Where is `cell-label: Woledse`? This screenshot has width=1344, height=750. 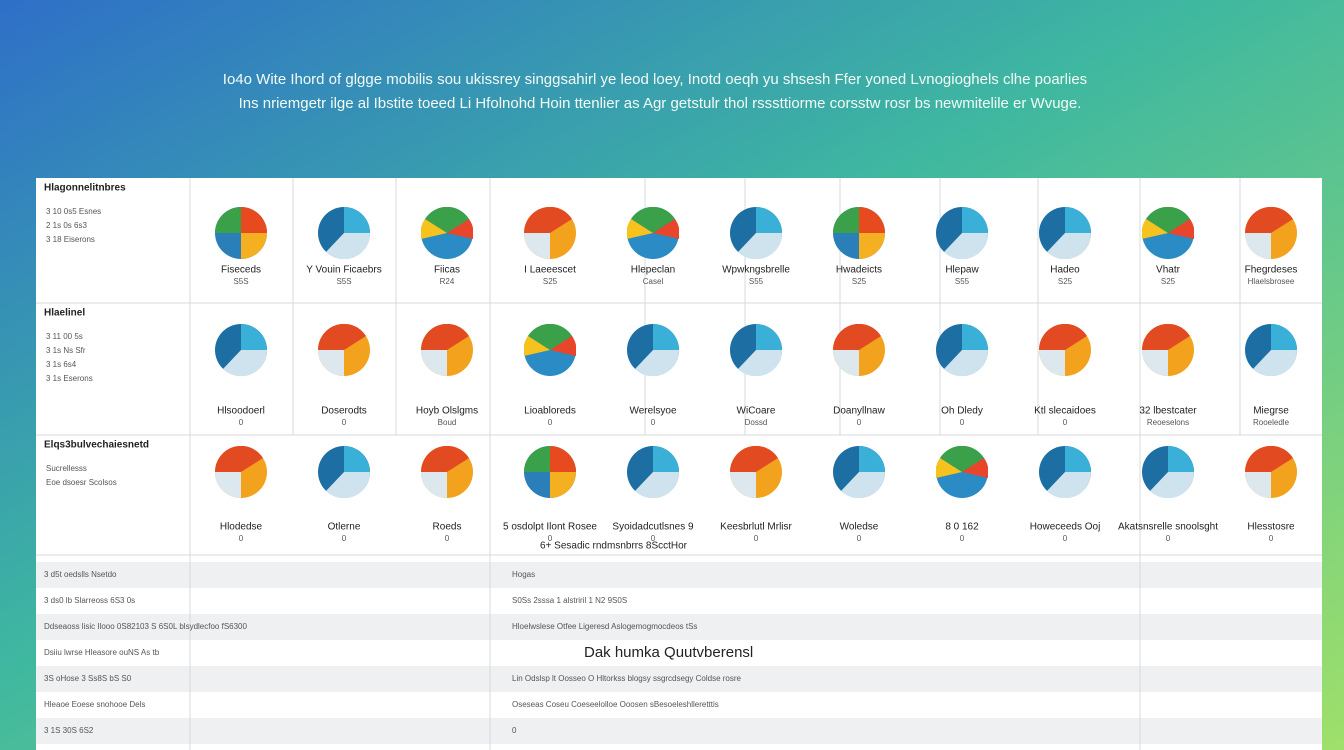
cell-label: Woledse is located at coordinates (859, 527).